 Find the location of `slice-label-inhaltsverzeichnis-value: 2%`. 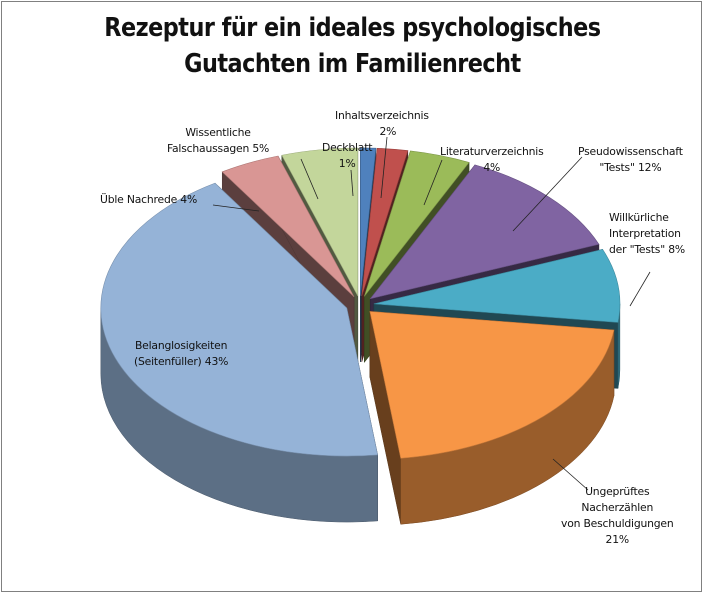

slice-label-inhaltsverzeichnis-value: 2% is located at coordinates (388, 131).